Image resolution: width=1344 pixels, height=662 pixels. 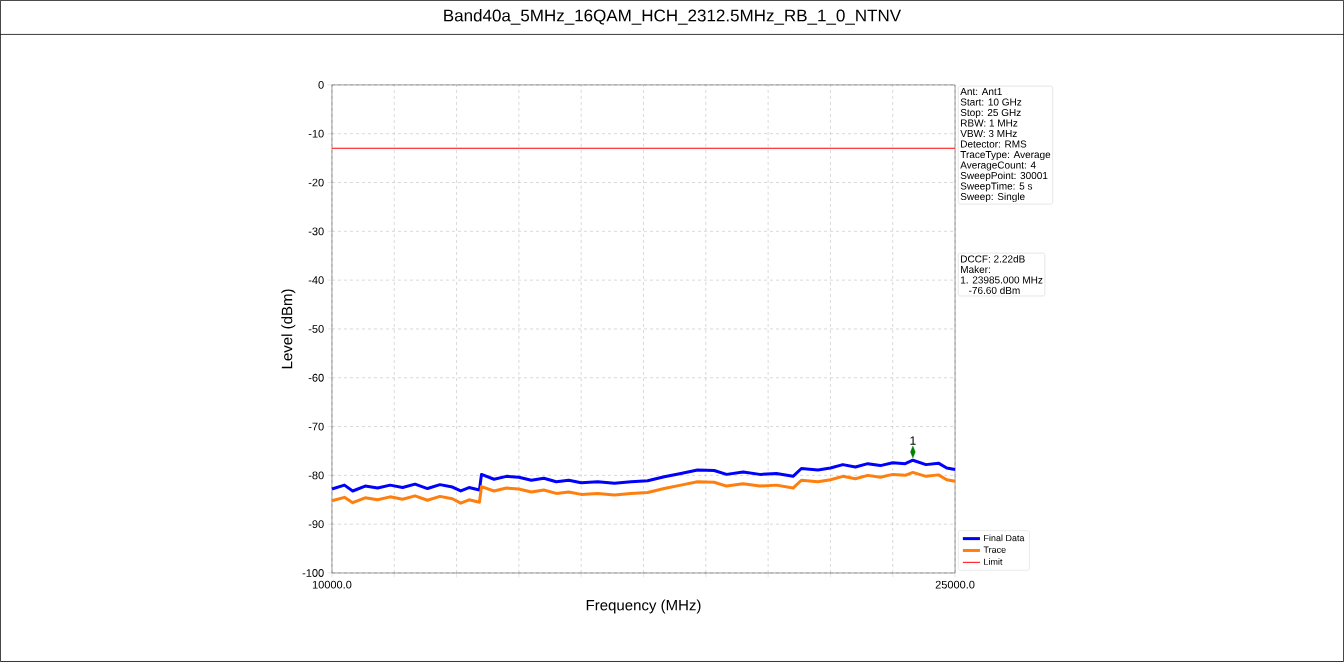 I want to click on legend-label: Final Data, so click(x=1004, y=538).